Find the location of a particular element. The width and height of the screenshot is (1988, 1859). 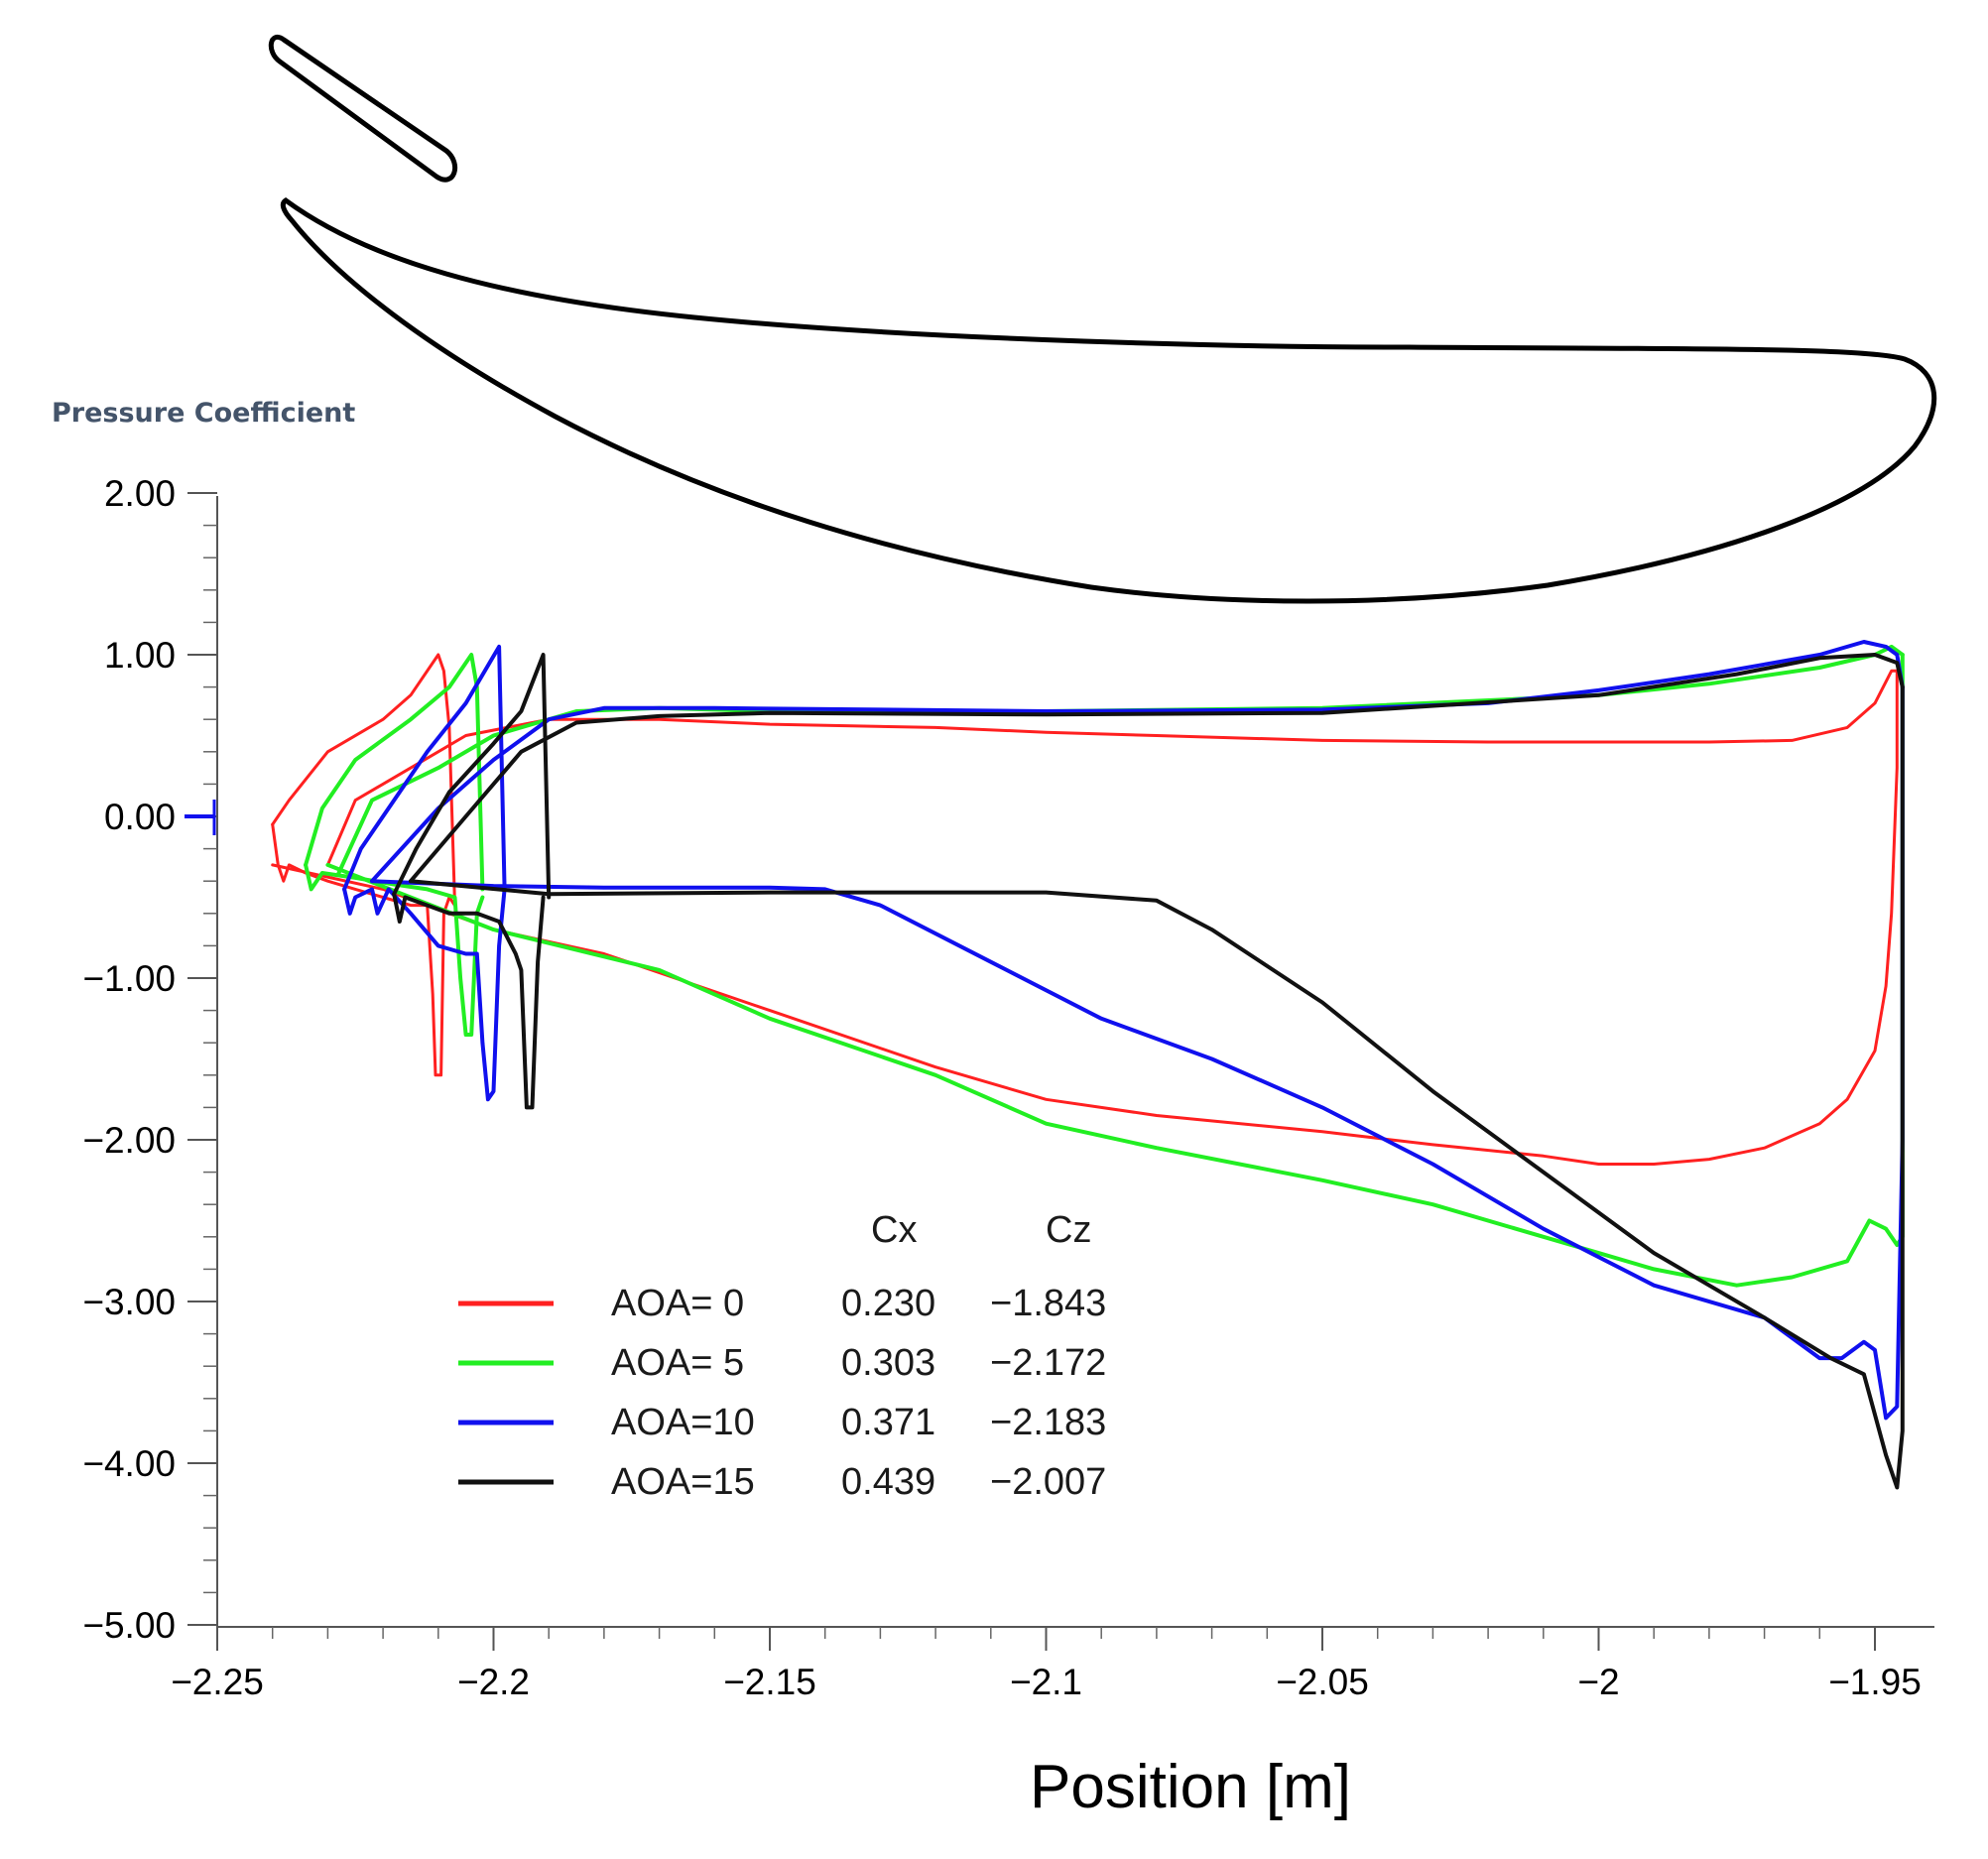

x-tick-label: −2.1 is located at coordinates (1046, 1682).